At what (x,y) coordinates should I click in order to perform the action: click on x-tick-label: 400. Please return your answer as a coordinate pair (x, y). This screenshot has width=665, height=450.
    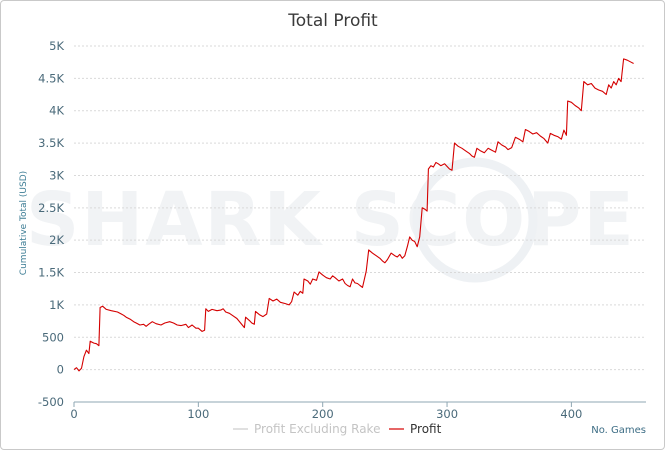
    Looking at the image, I should click on (571, 414).